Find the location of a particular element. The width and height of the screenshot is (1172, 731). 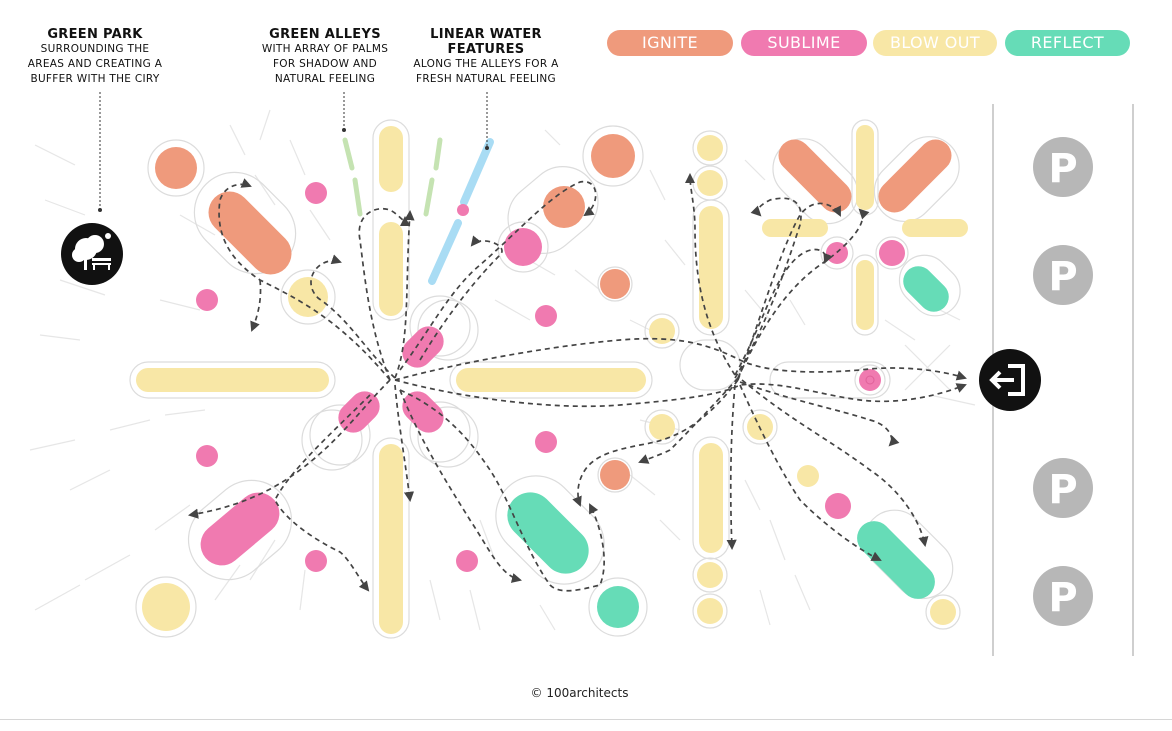

park-tree-bench-icon is located at coordinates (92, 254).